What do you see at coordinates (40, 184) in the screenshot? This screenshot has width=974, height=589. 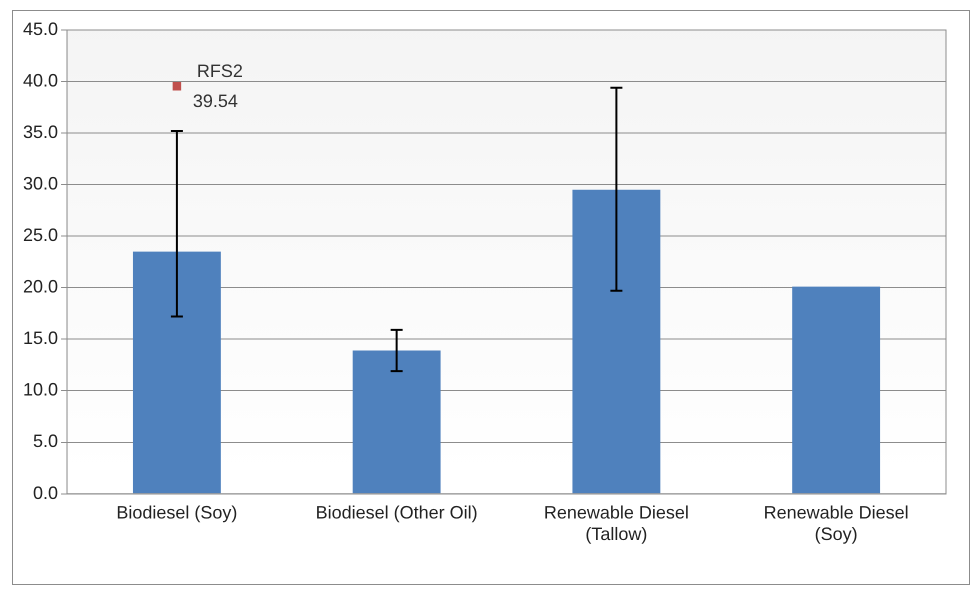 I see `y-tick-label: 30.0` at bounding box center [40, 184].